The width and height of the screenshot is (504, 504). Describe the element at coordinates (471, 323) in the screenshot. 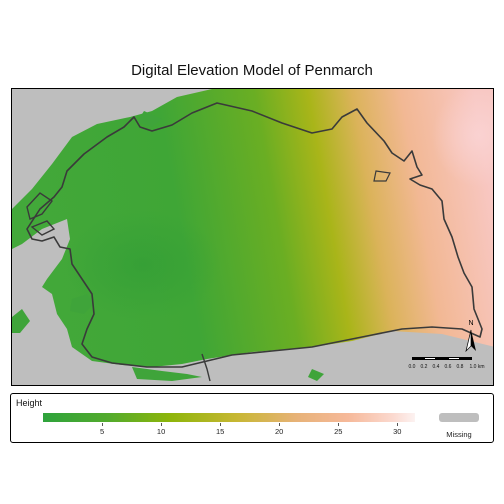

I see `north-arrow-label: N` at that location.